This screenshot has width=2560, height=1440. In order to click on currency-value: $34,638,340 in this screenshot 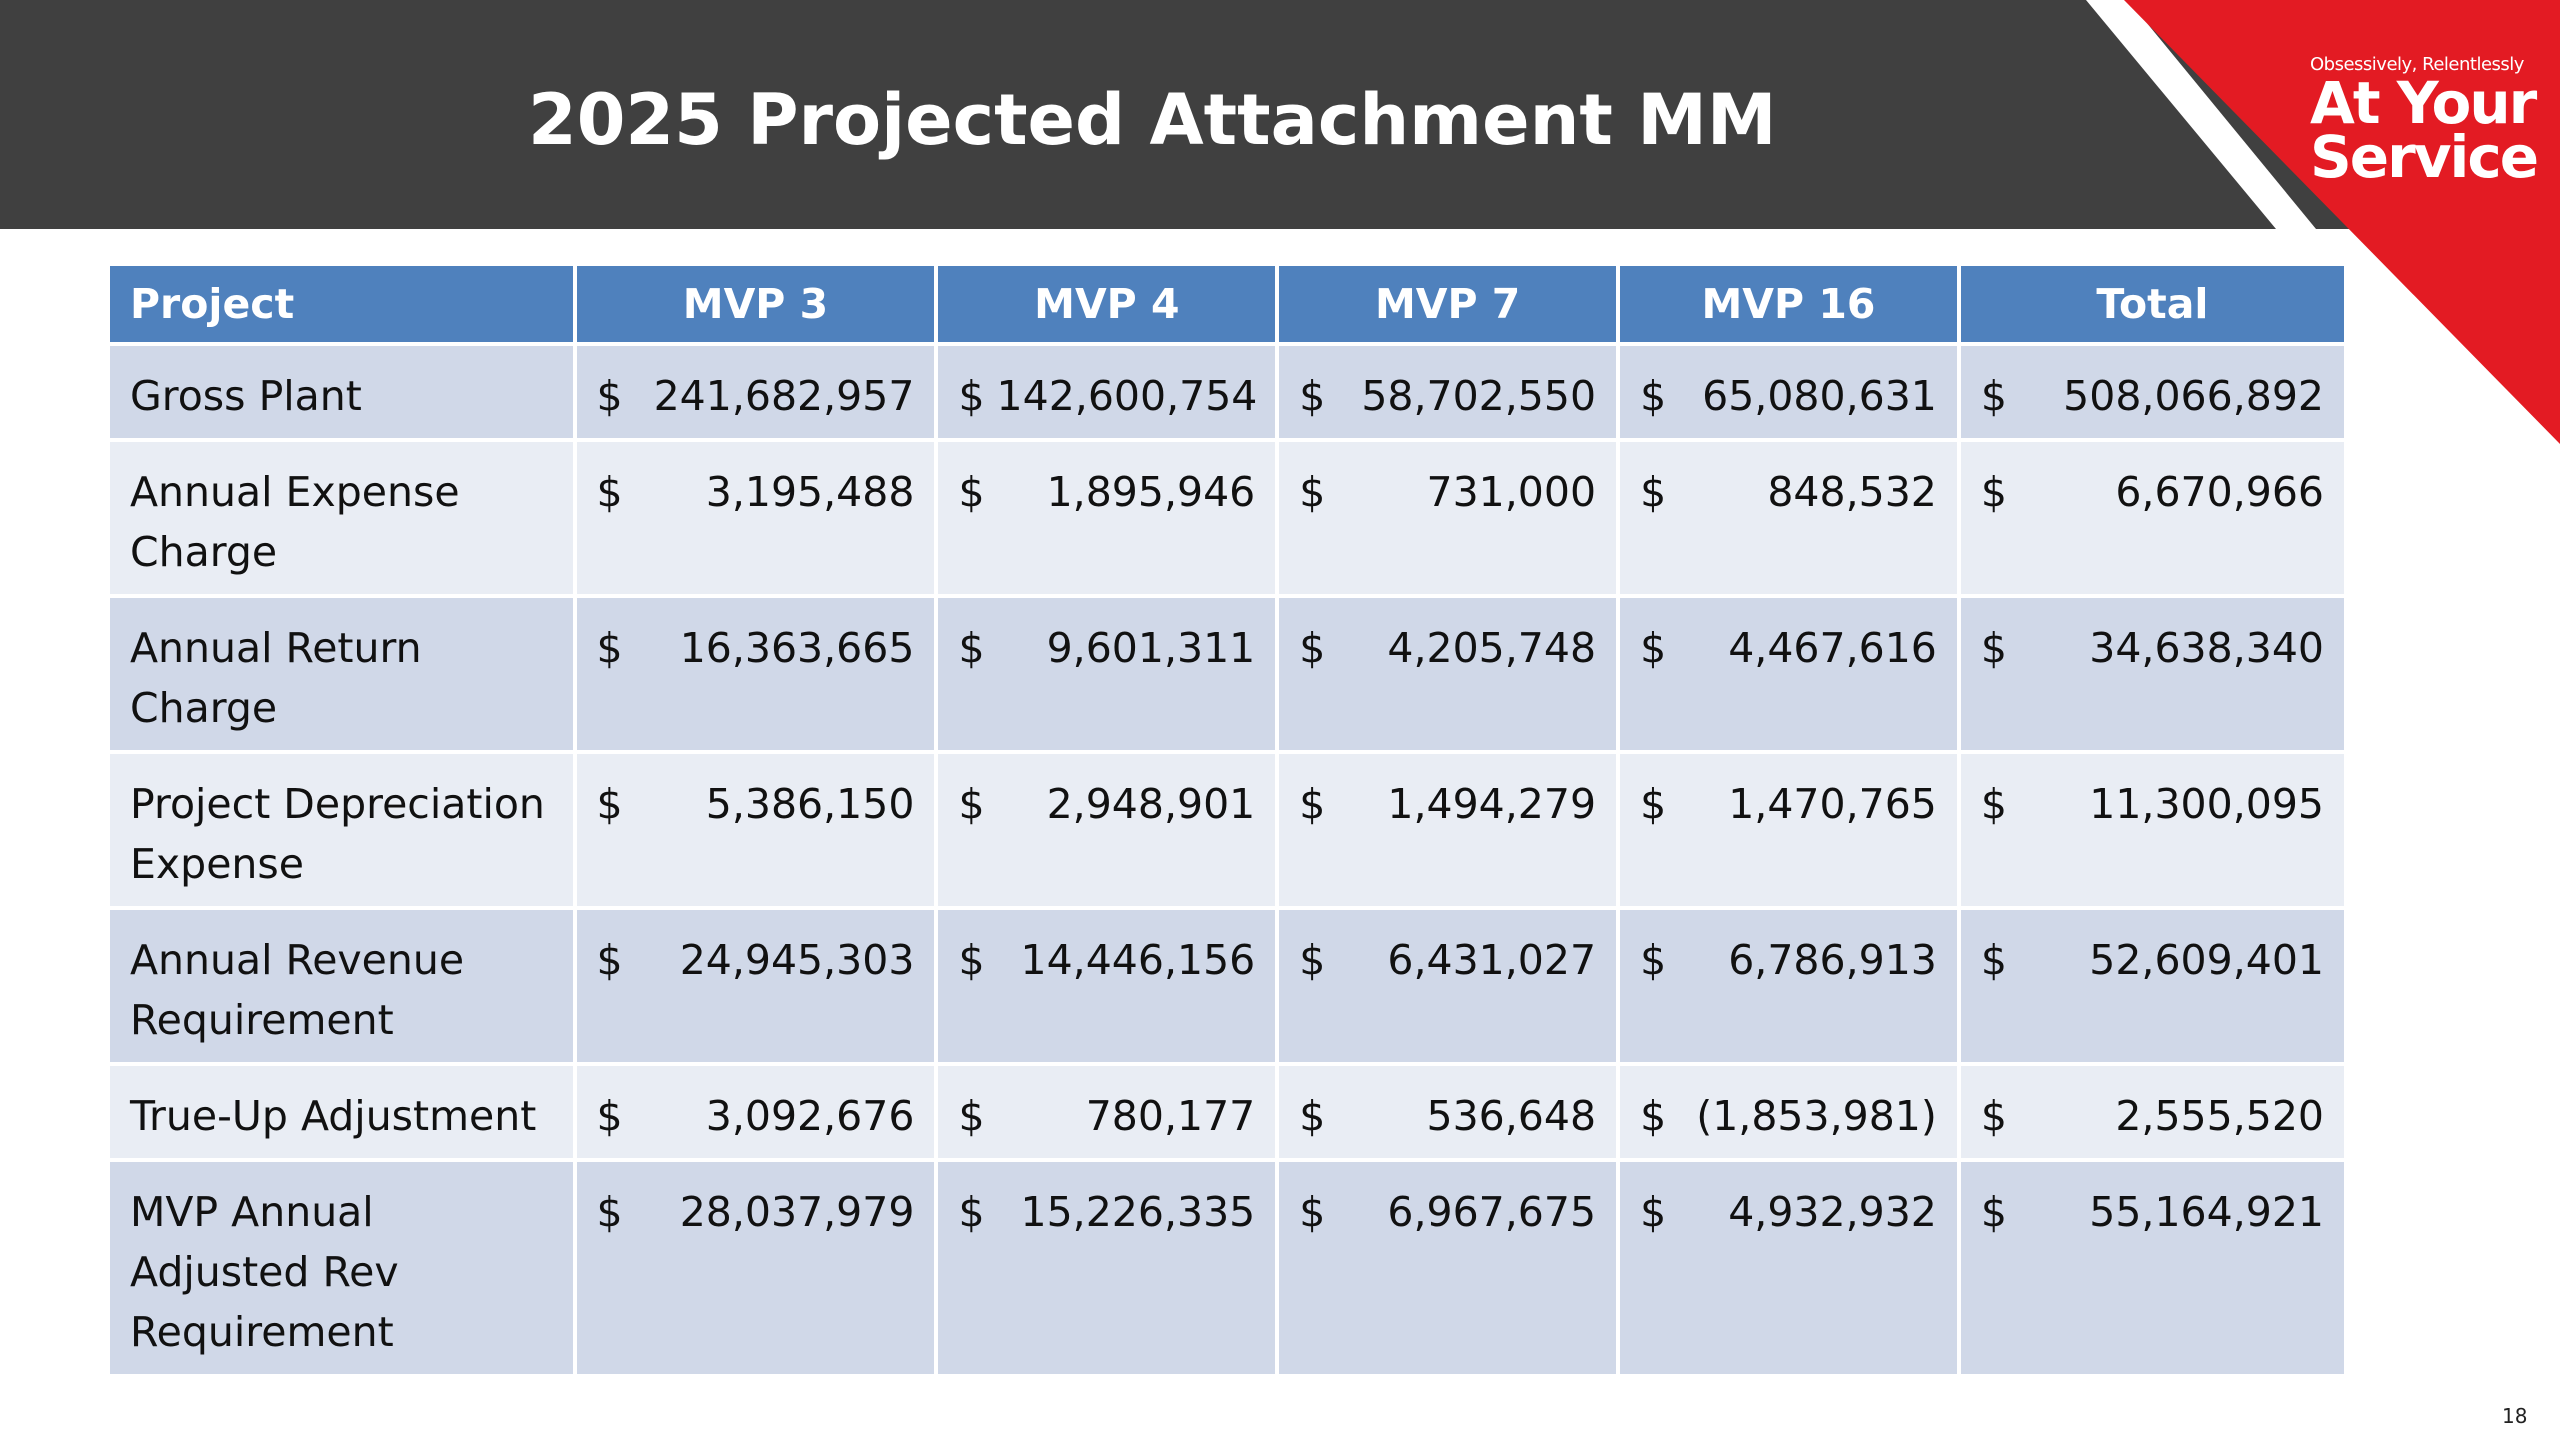, I will do `click(2152, 648)`.